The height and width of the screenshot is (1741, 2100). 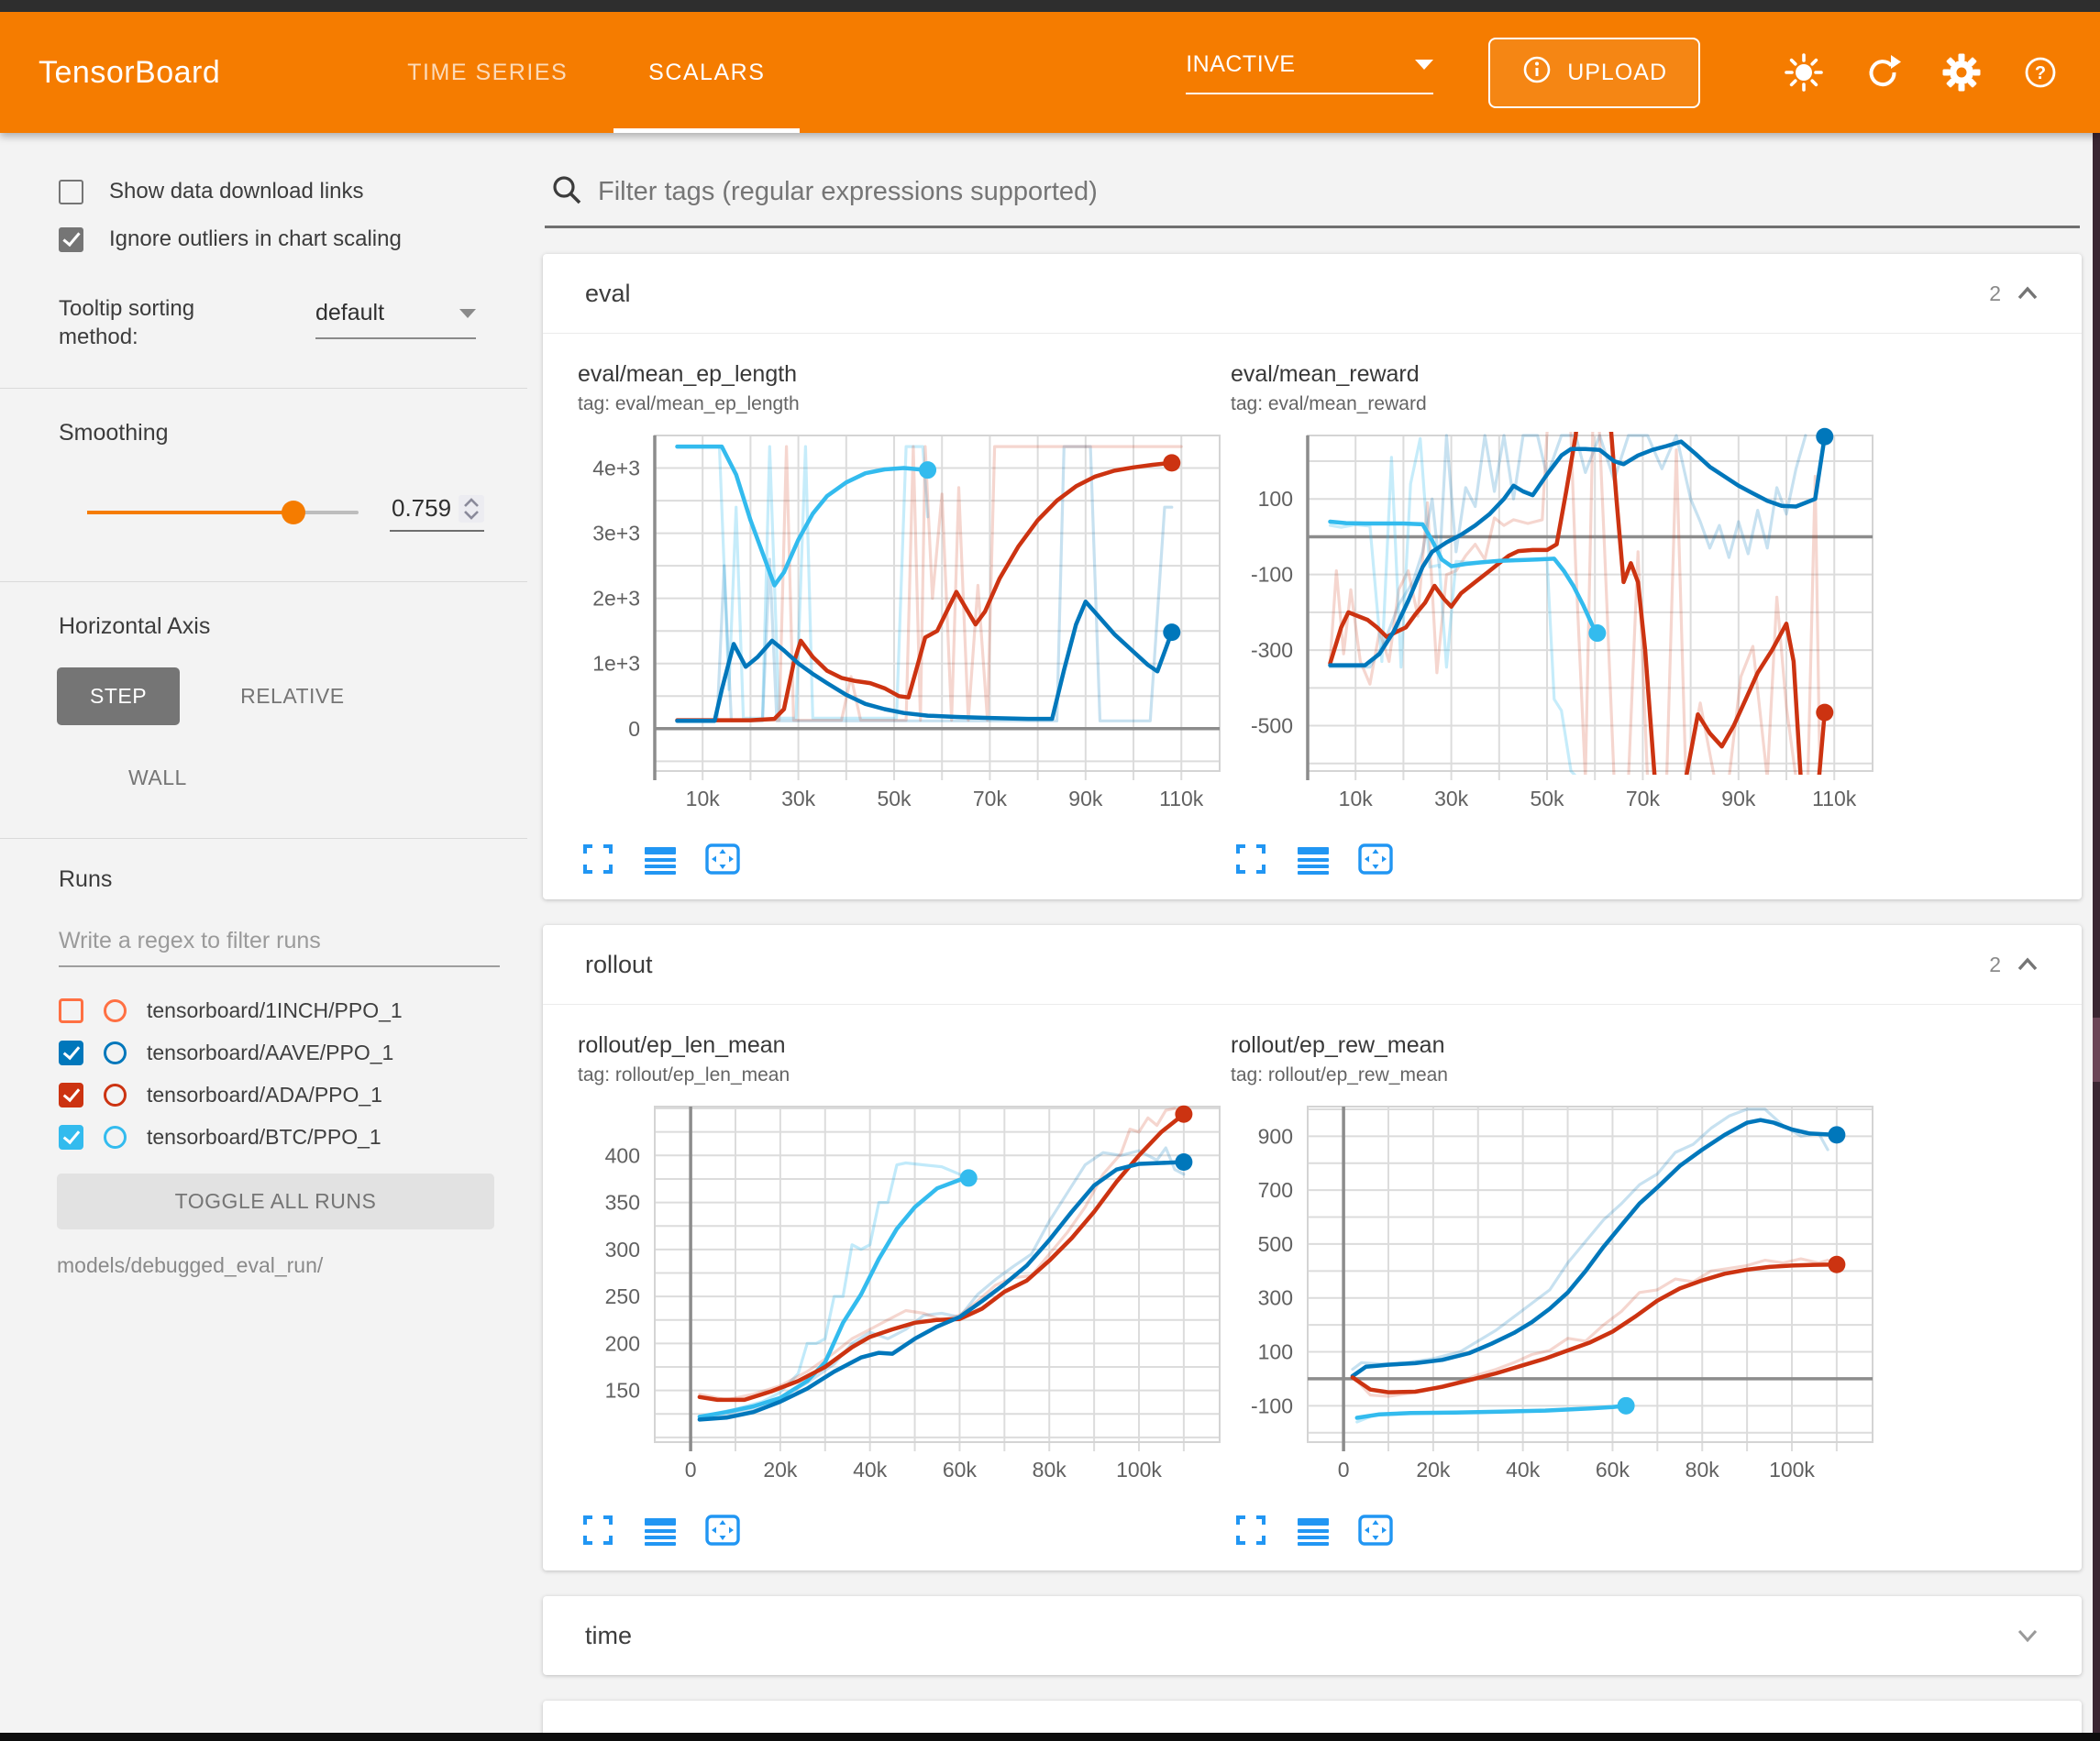 I want to click on axis-option-relative: RELATIVE, so click(x=292, y=696).